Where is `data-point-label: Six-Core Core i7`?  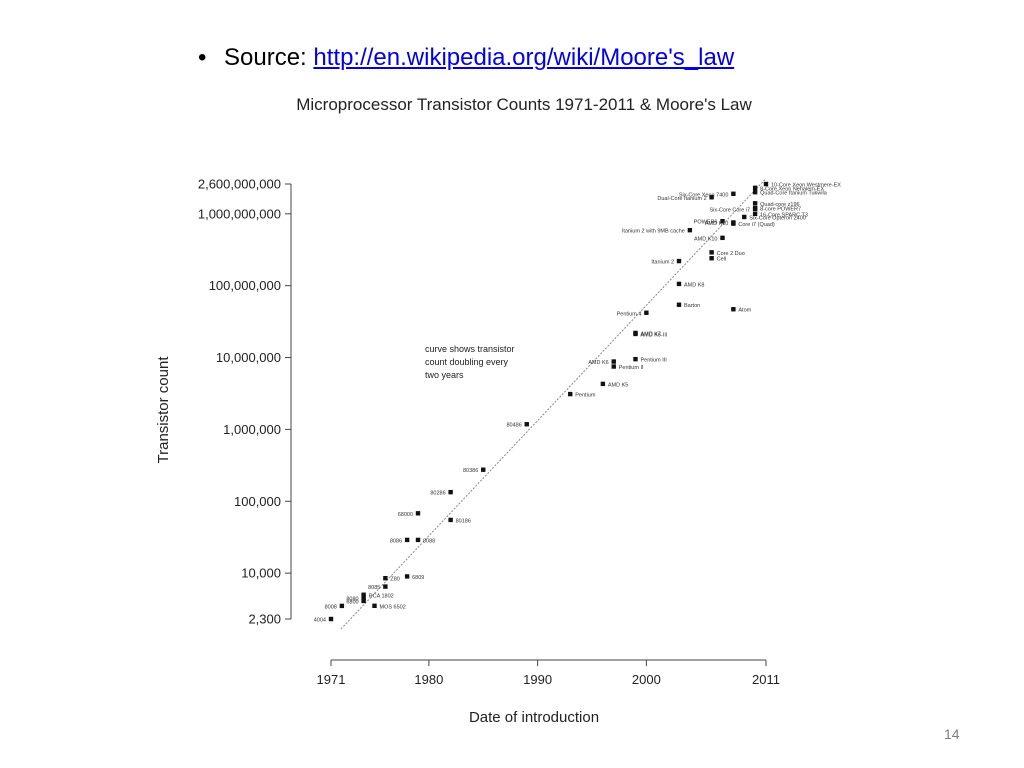 data-point-label: Six-Core Core i7 is located at coordinates (729, 210).